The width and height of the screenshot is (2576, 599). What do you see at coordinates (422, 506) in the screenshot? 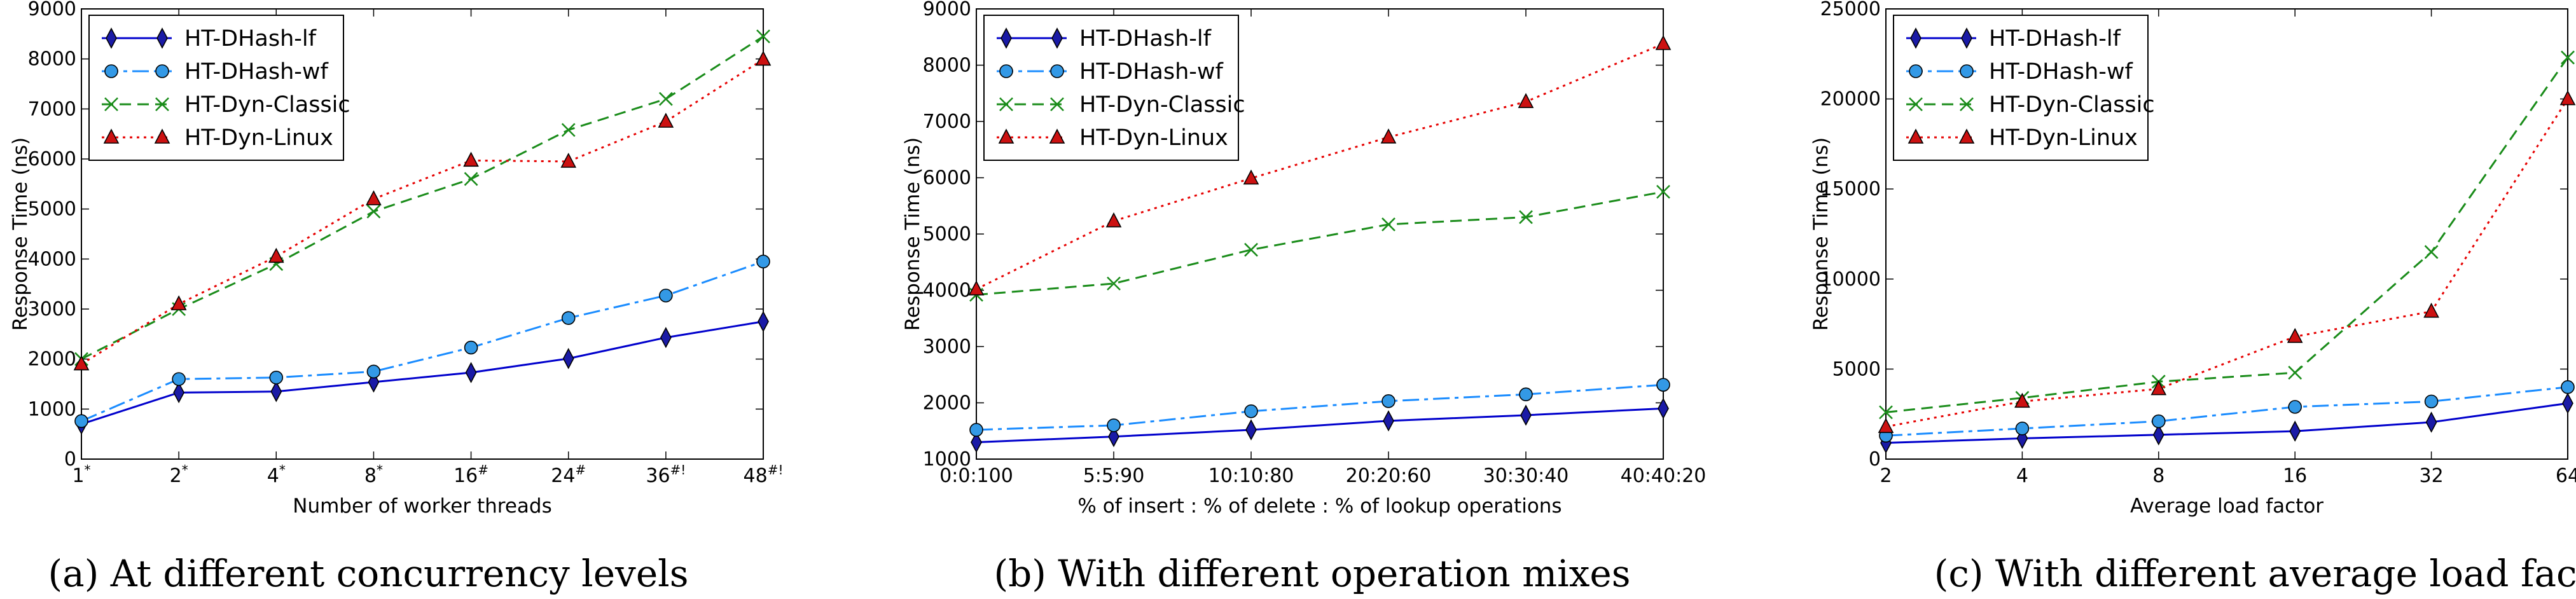
I see `x-axis-label: Number of worker threads` at bounding box center [422, 506].